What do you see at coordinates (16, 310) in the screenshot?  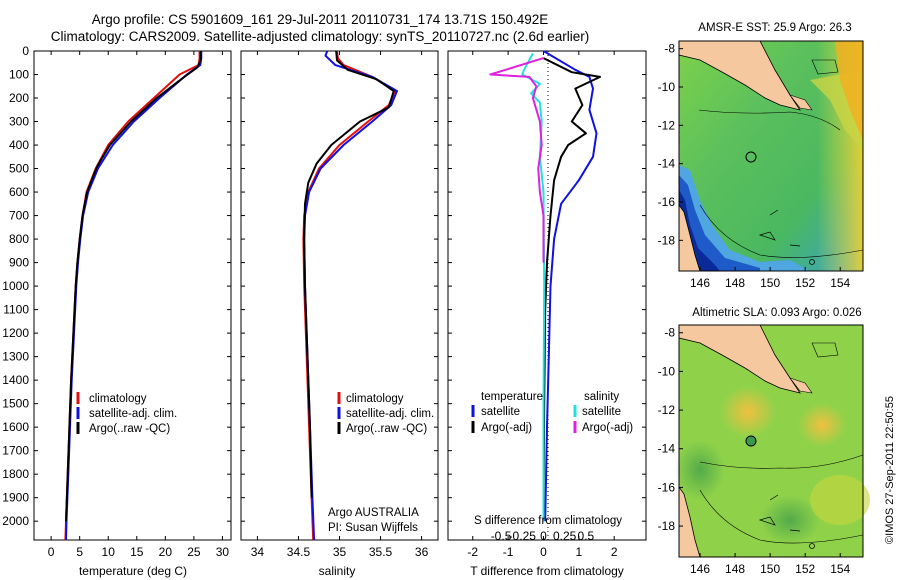 I see `y-tick-label: 1100` at bounding box center [16, 310].